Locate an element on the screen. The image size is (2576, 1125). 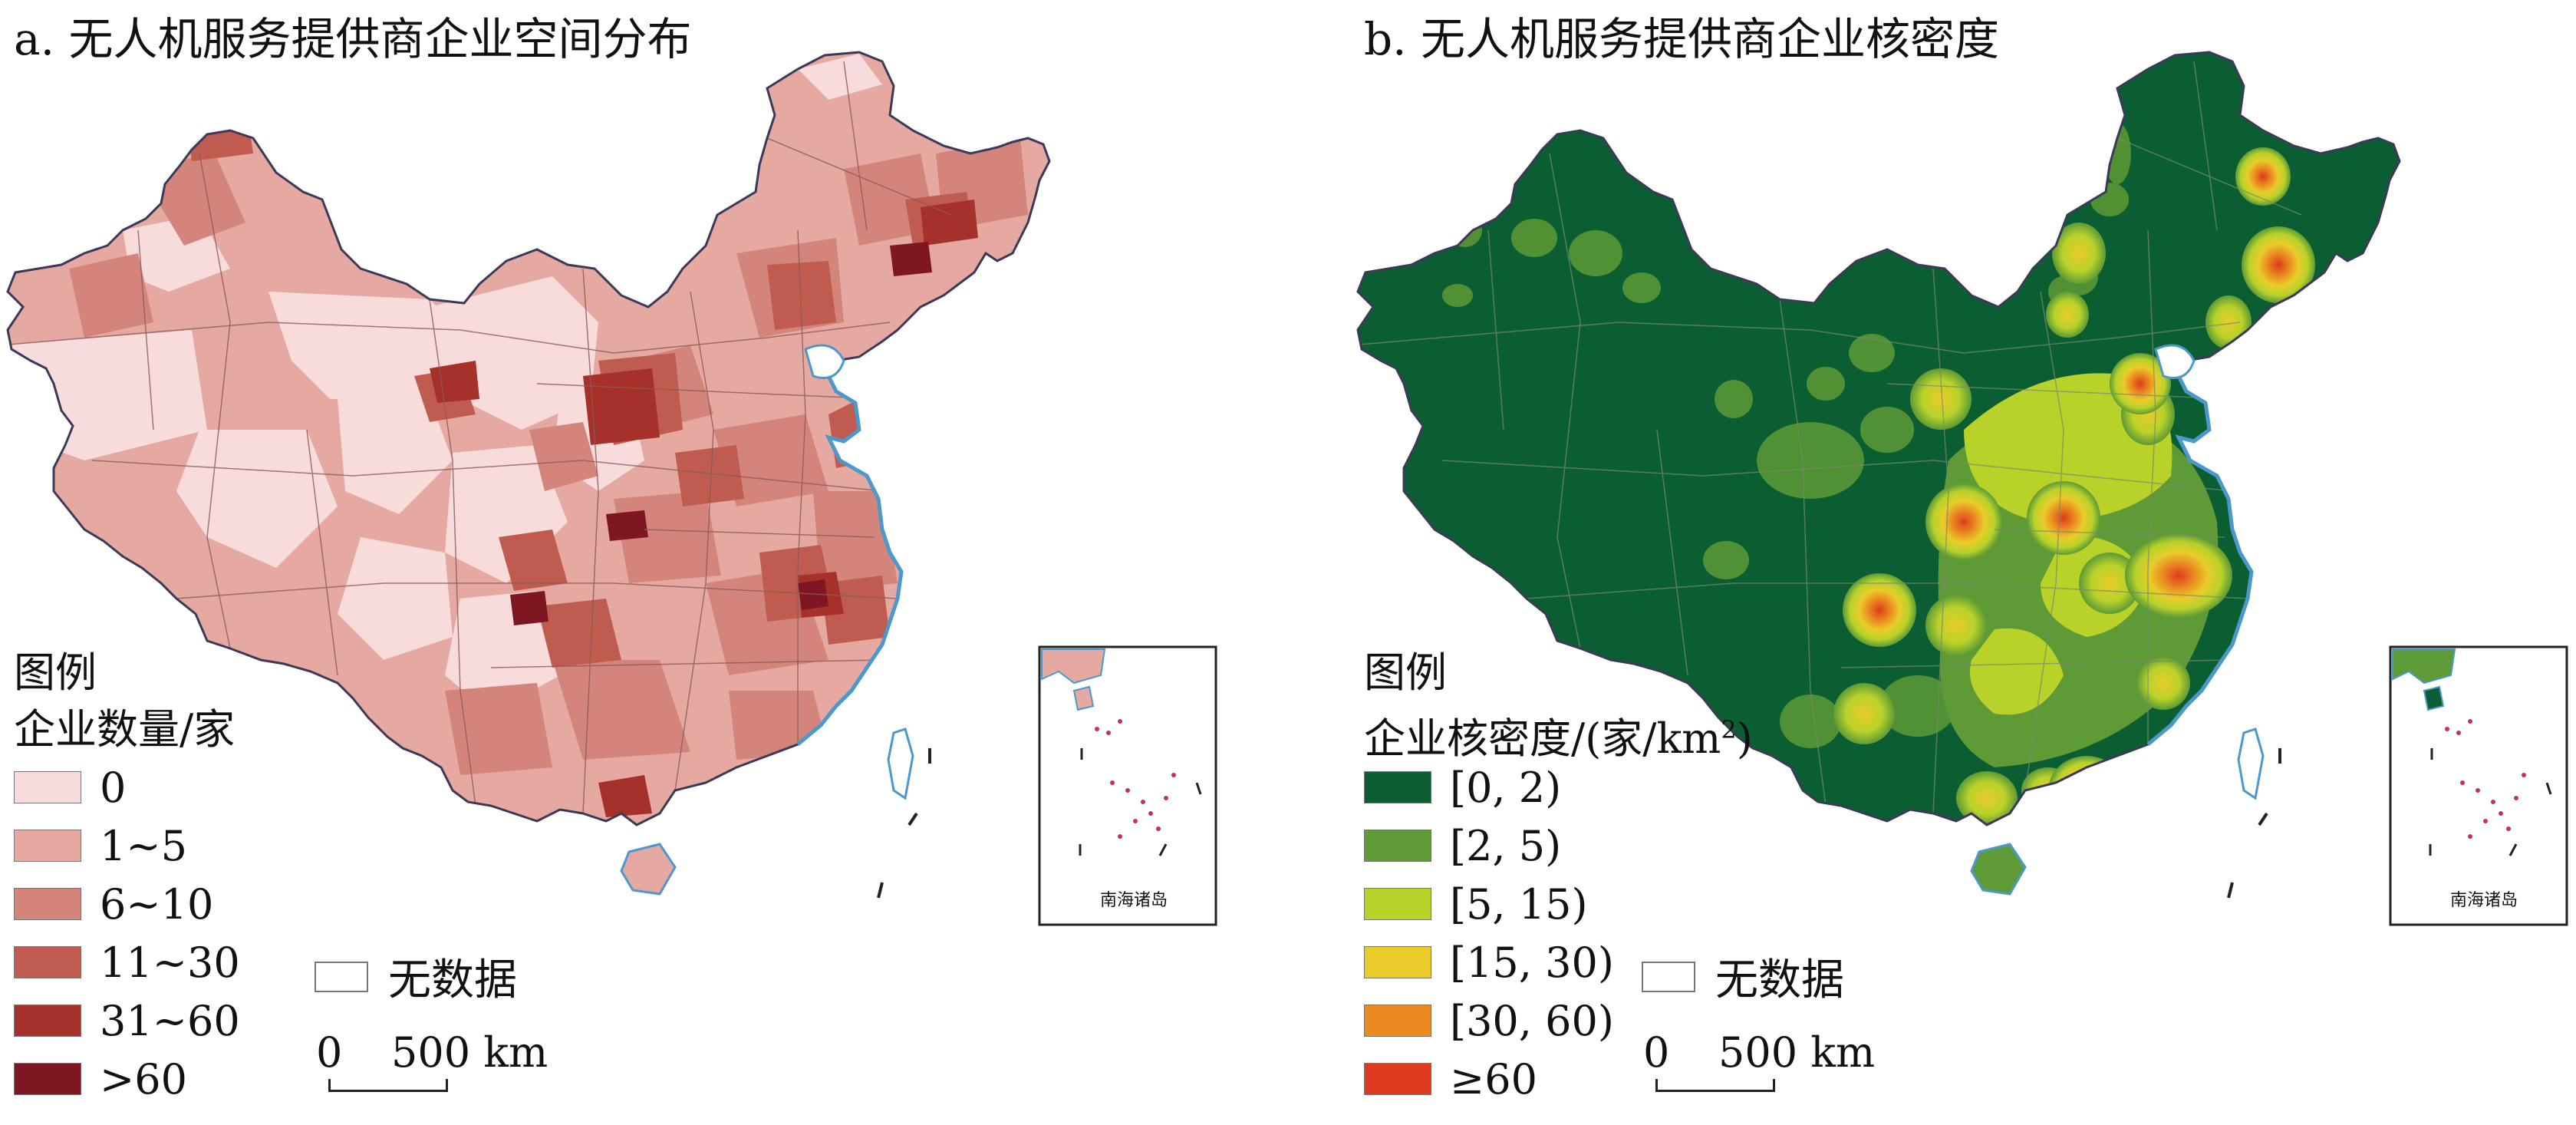
legend-label: 6~10 is located at coordinates (157, 904).